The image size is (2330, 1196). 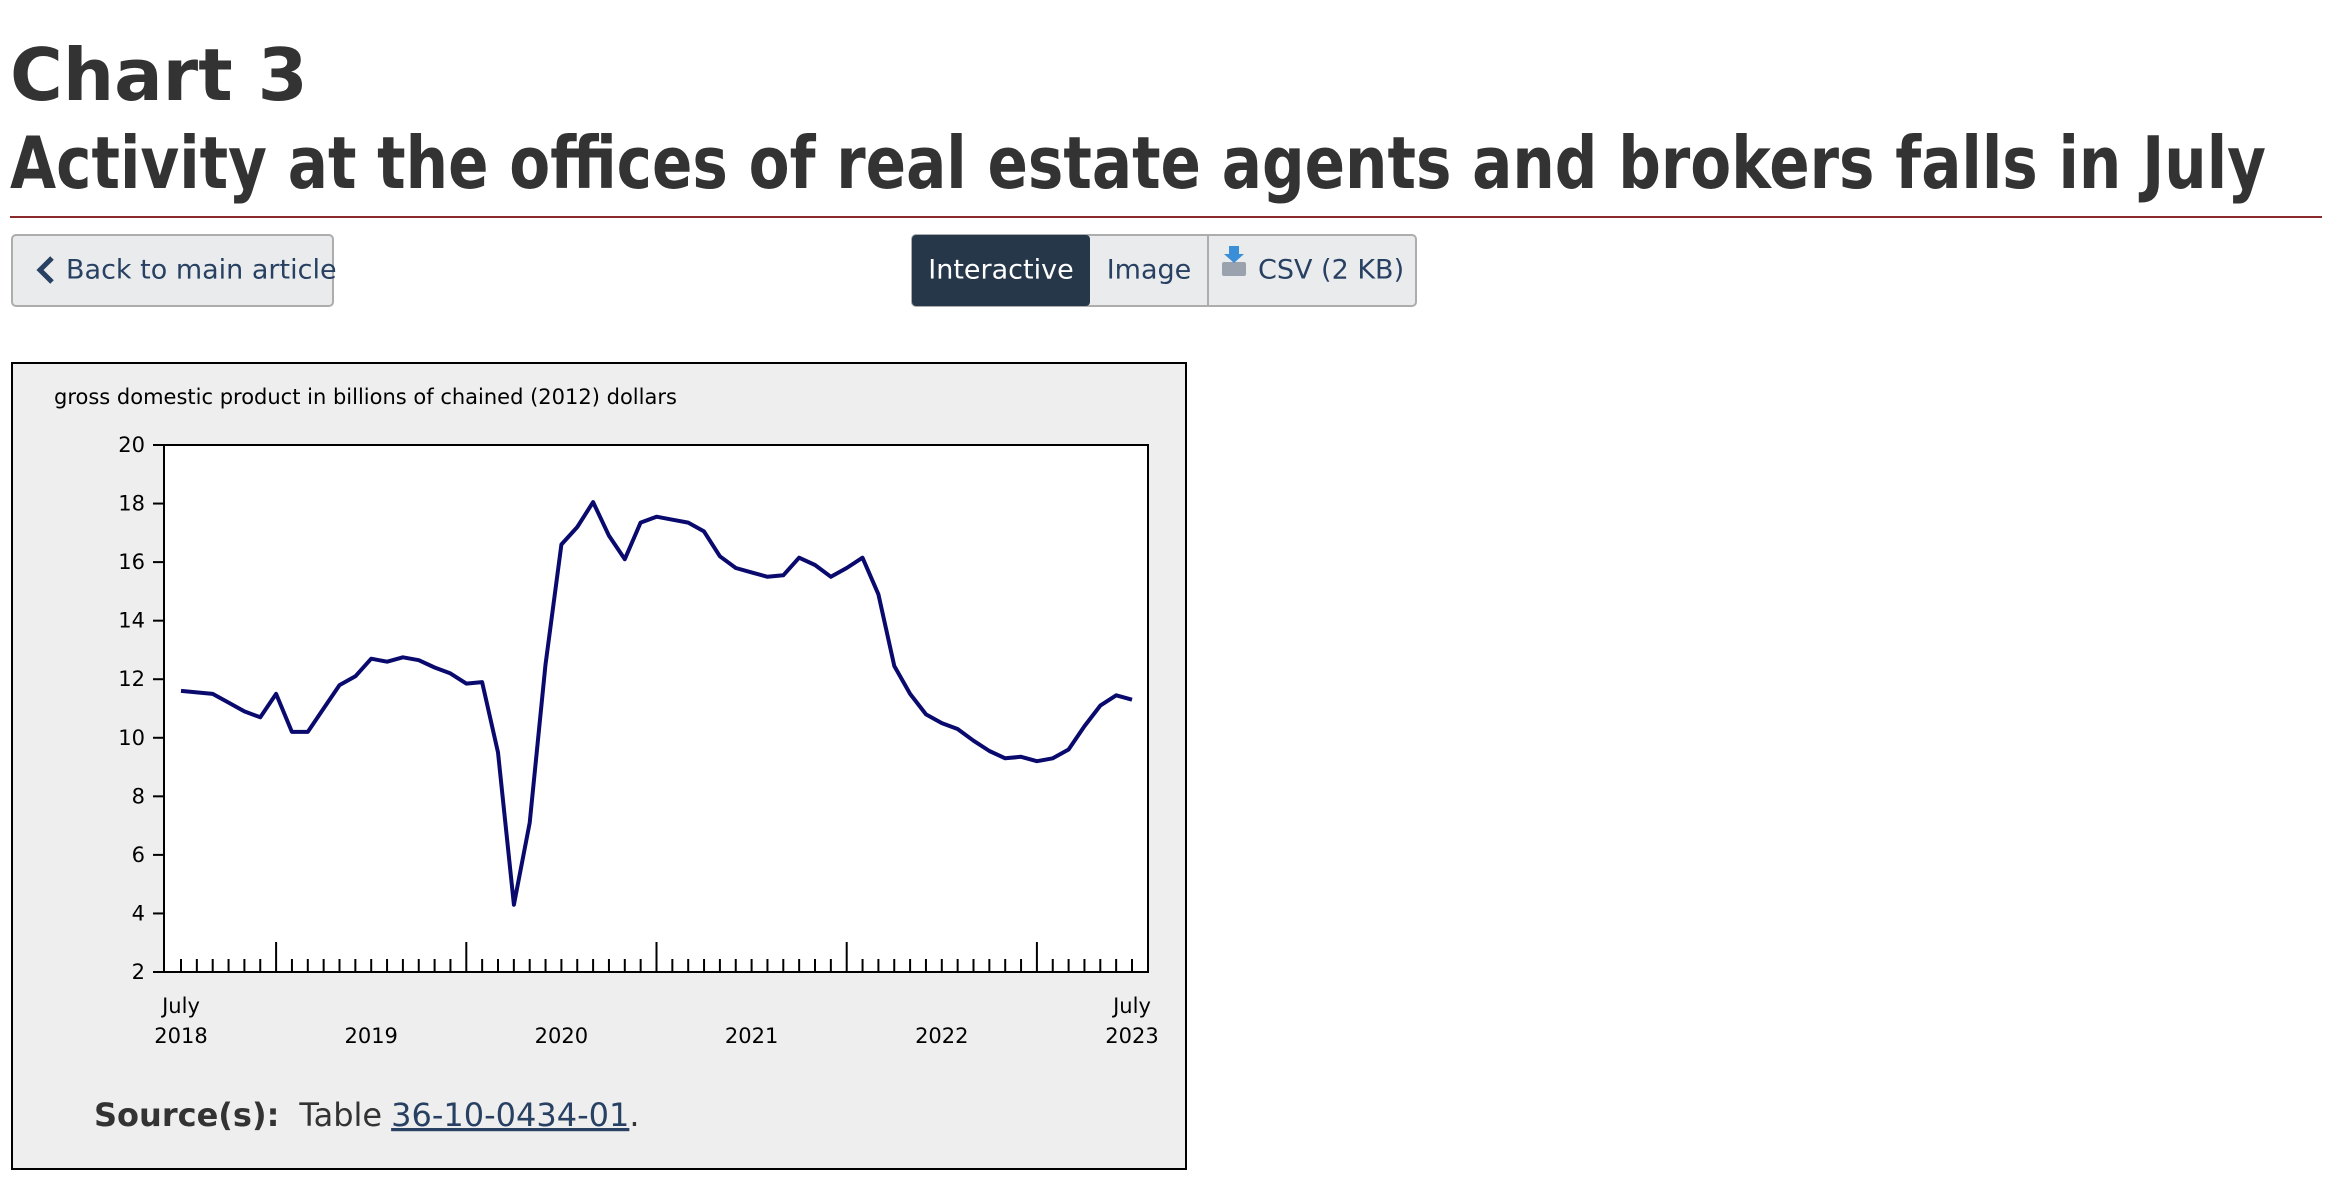 I want to click on source-note: Source(s): Table 36-10-0434-01., so click(x=367, y=1115).